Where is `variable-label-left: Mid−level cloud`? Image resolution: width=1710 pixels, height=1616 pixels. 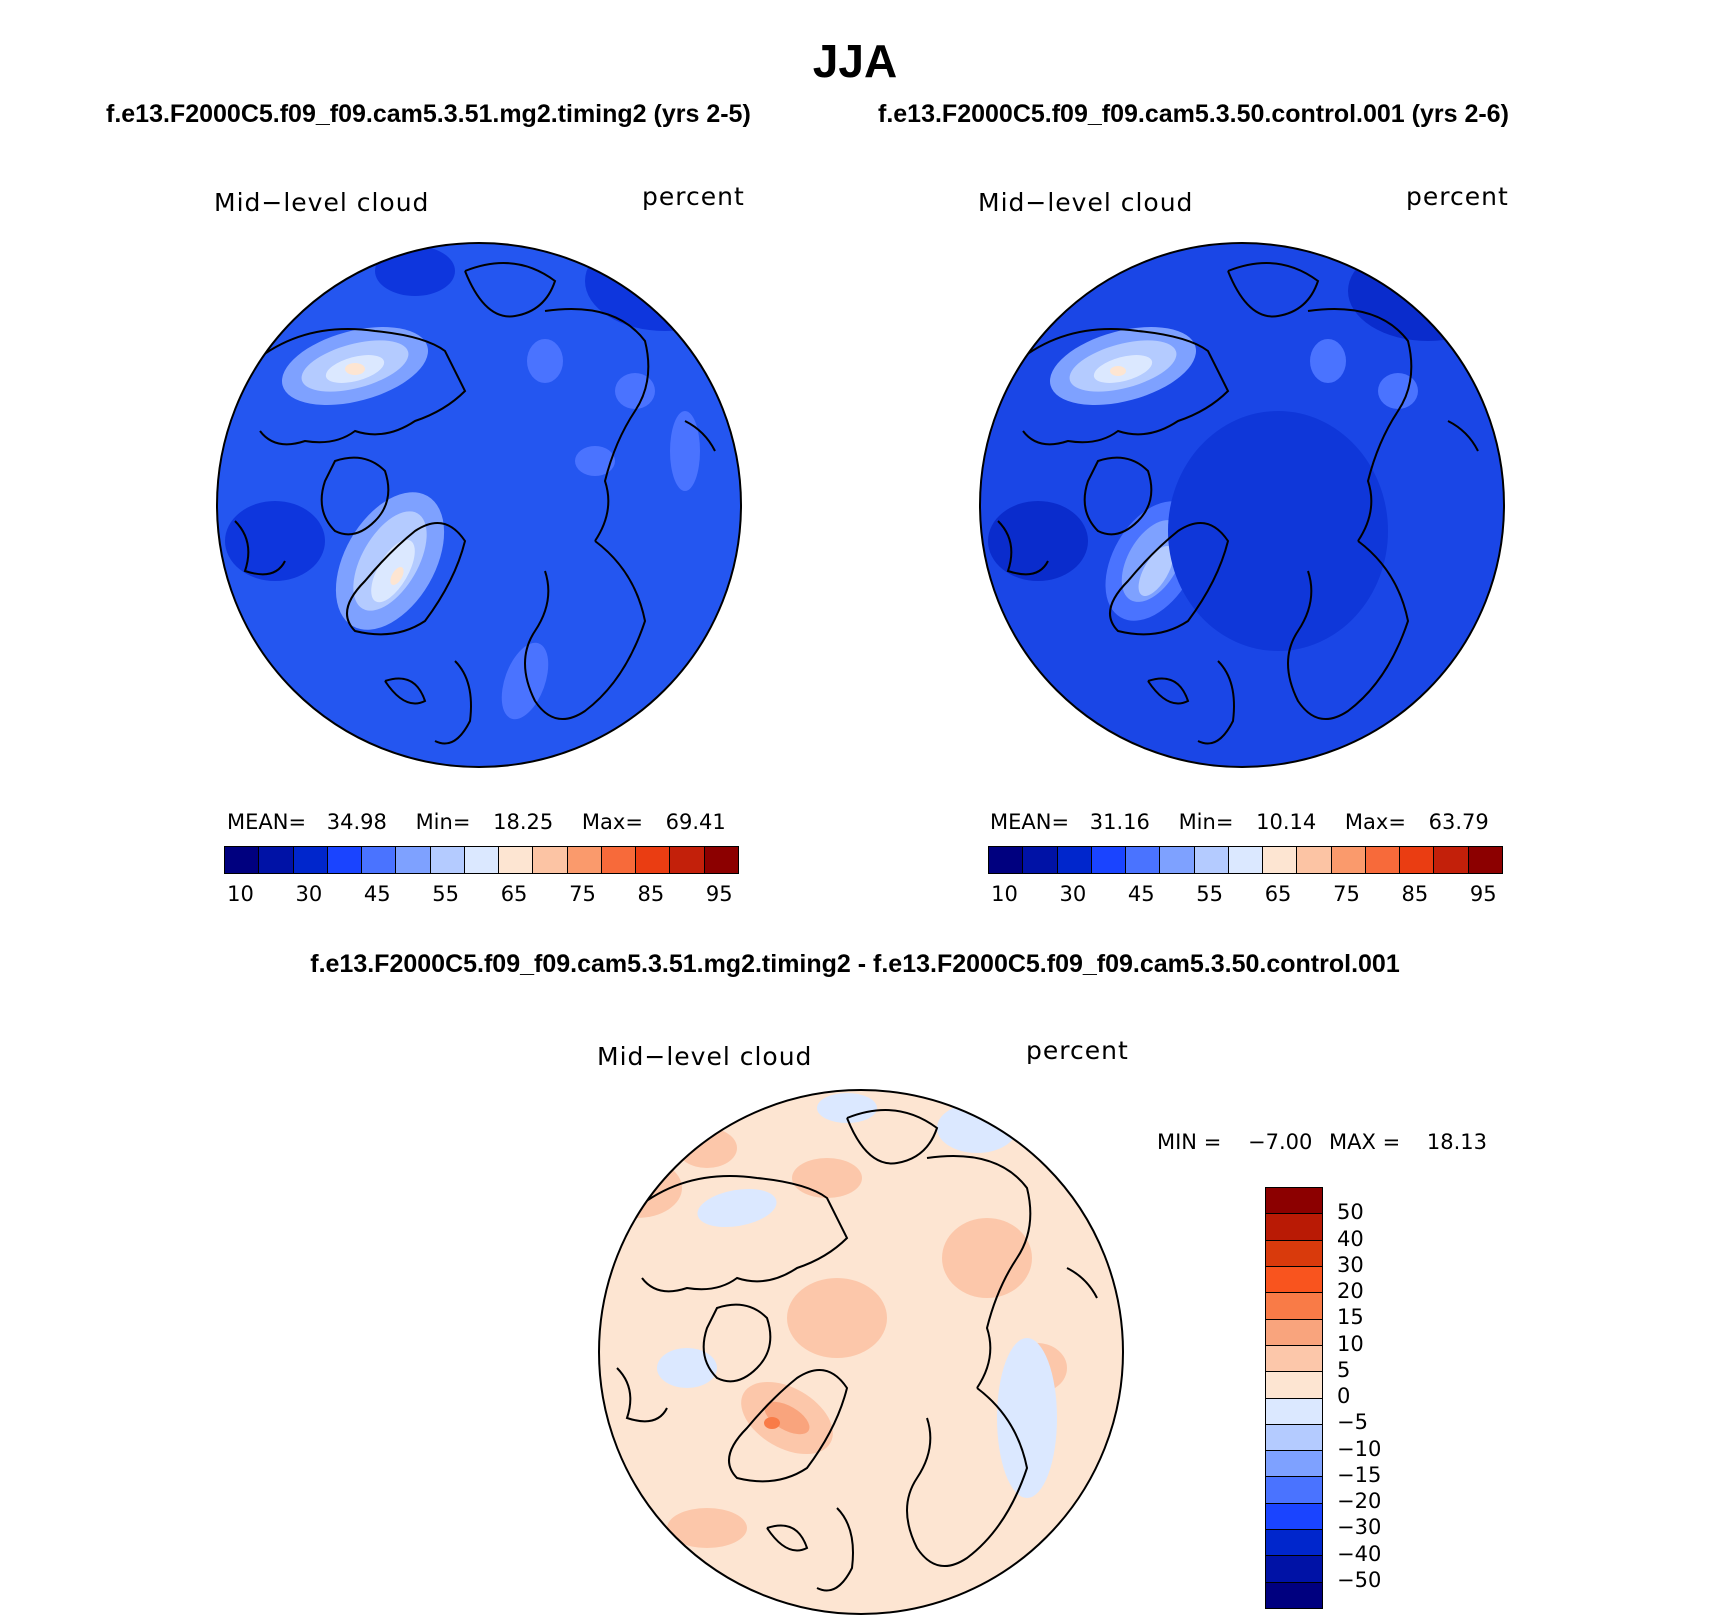
variable-label-left: Mid−level cloud is located at coordinates (322, 202).